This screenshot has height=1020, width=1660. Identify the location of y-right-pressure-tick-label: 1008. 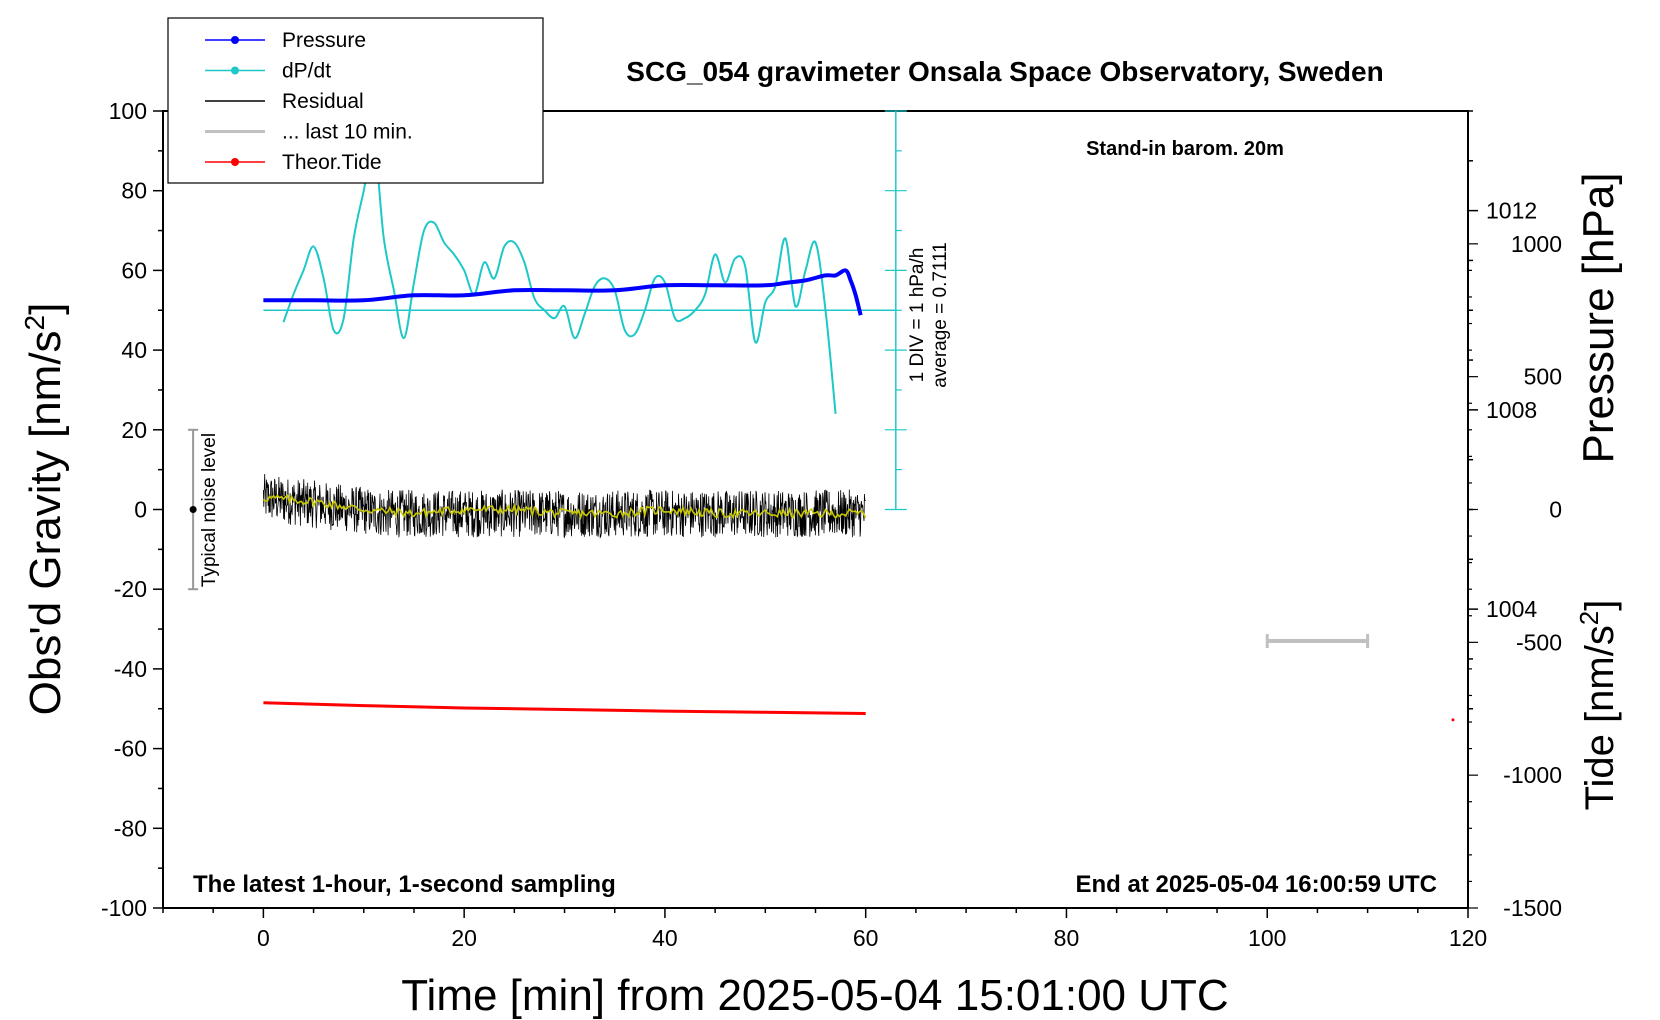
(1511, 410).